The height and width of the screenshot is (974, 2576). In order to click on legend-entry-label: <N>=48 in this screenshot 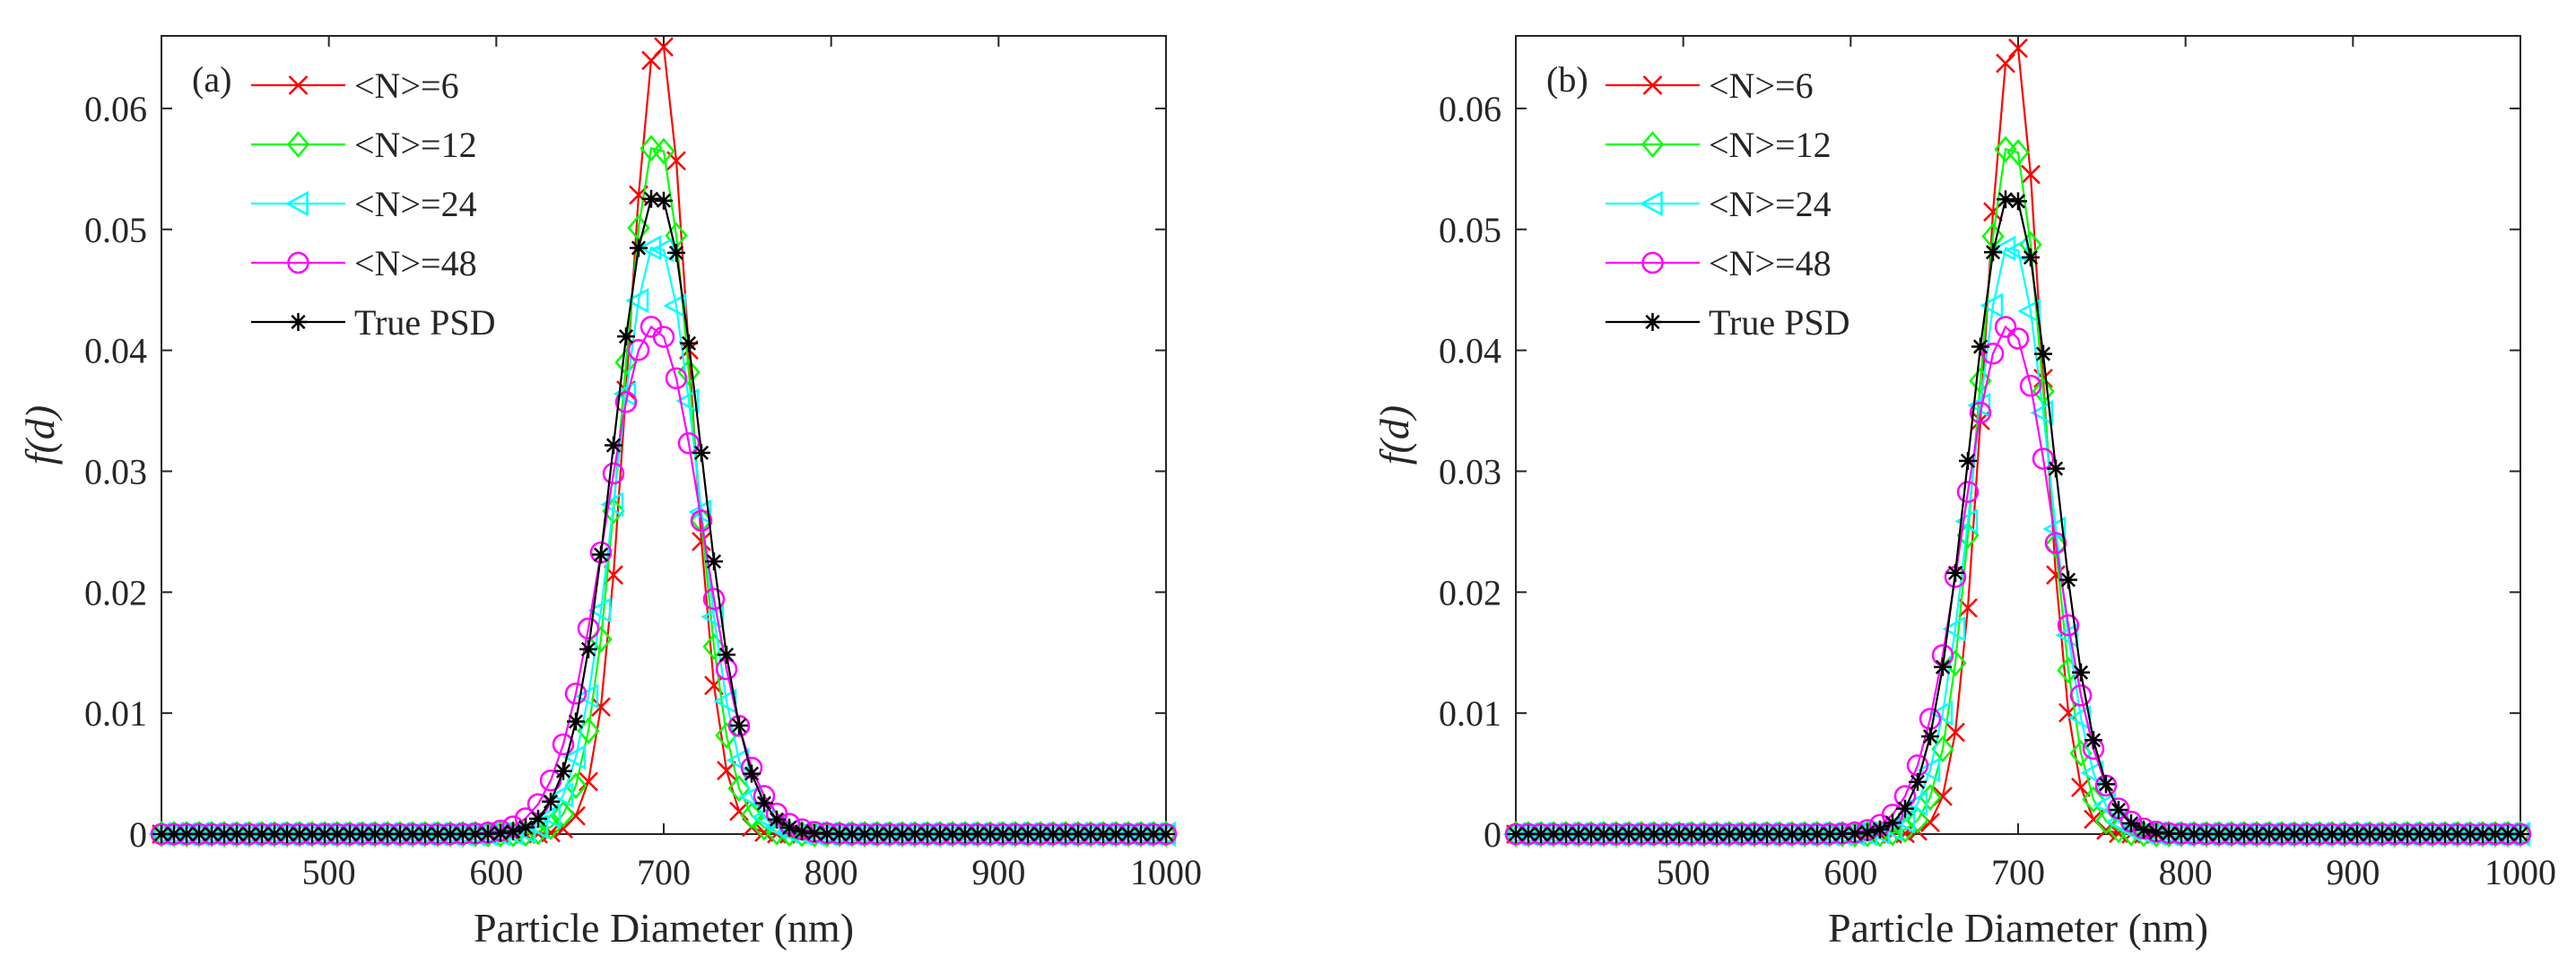, I will do `click(415, 263)`.